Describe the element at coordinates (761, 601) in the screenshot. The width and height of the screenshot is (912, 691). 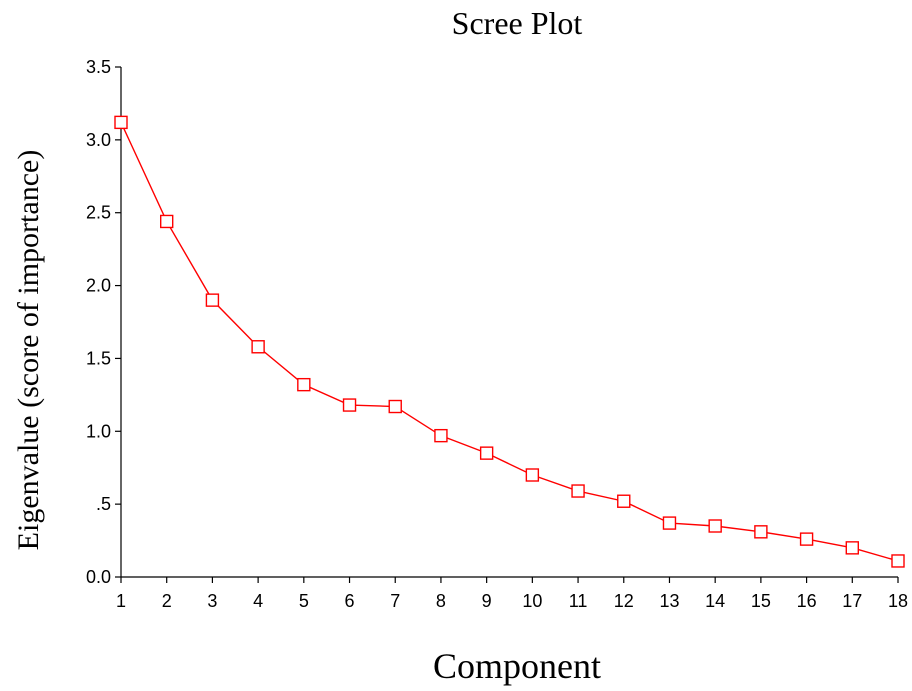
I see `x-tick-label: 15` at that location.